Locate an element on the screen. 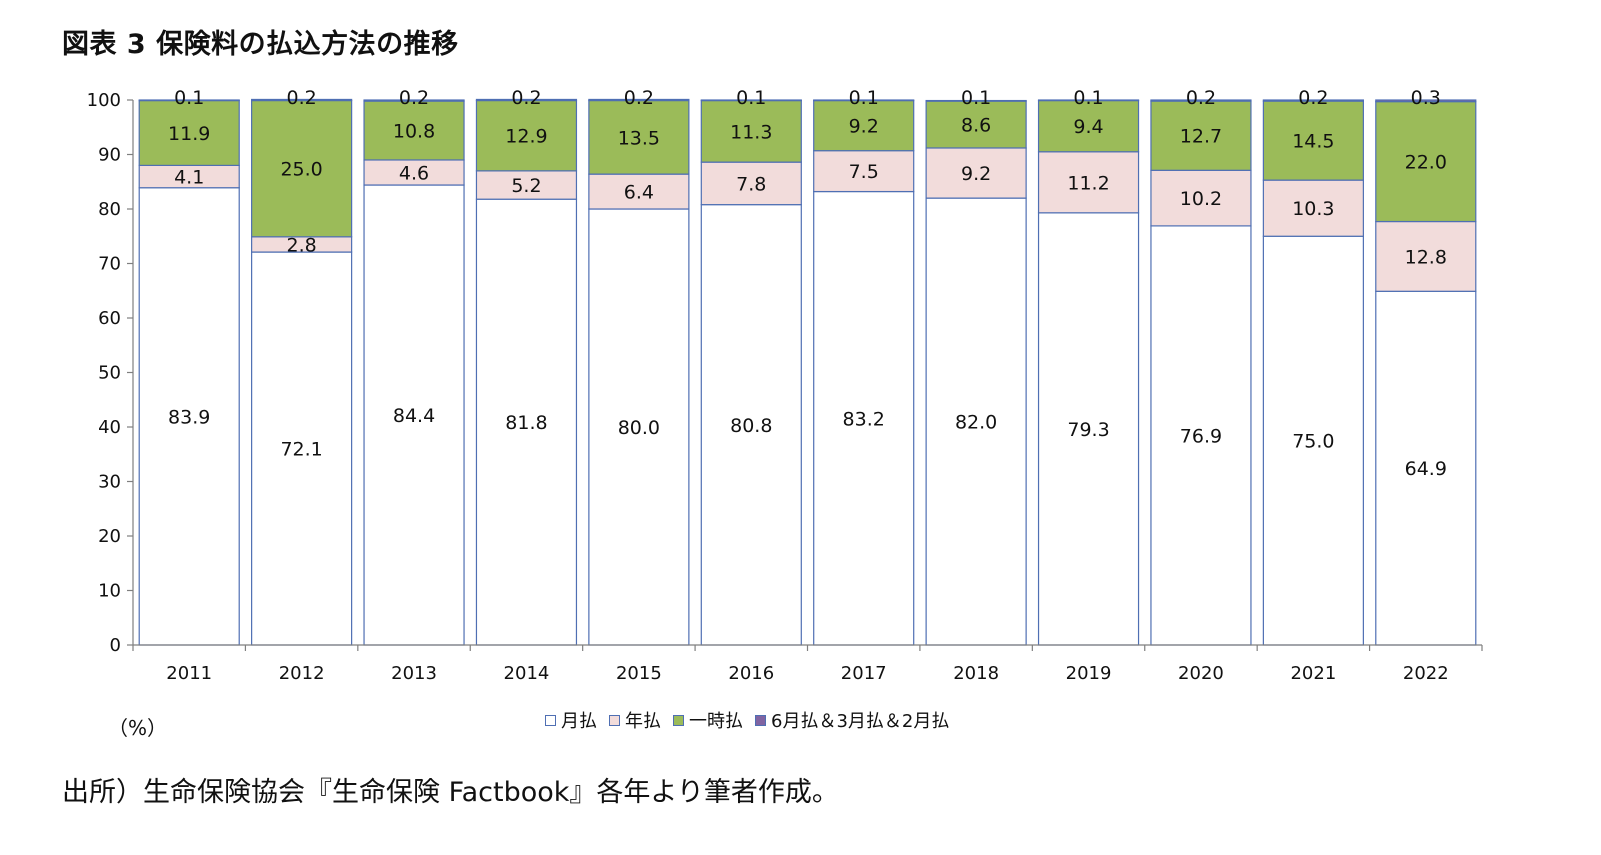 This screenshot has width=1601, height=855. bar-segment-annual-2019 is located at coordinates (1088, 182).